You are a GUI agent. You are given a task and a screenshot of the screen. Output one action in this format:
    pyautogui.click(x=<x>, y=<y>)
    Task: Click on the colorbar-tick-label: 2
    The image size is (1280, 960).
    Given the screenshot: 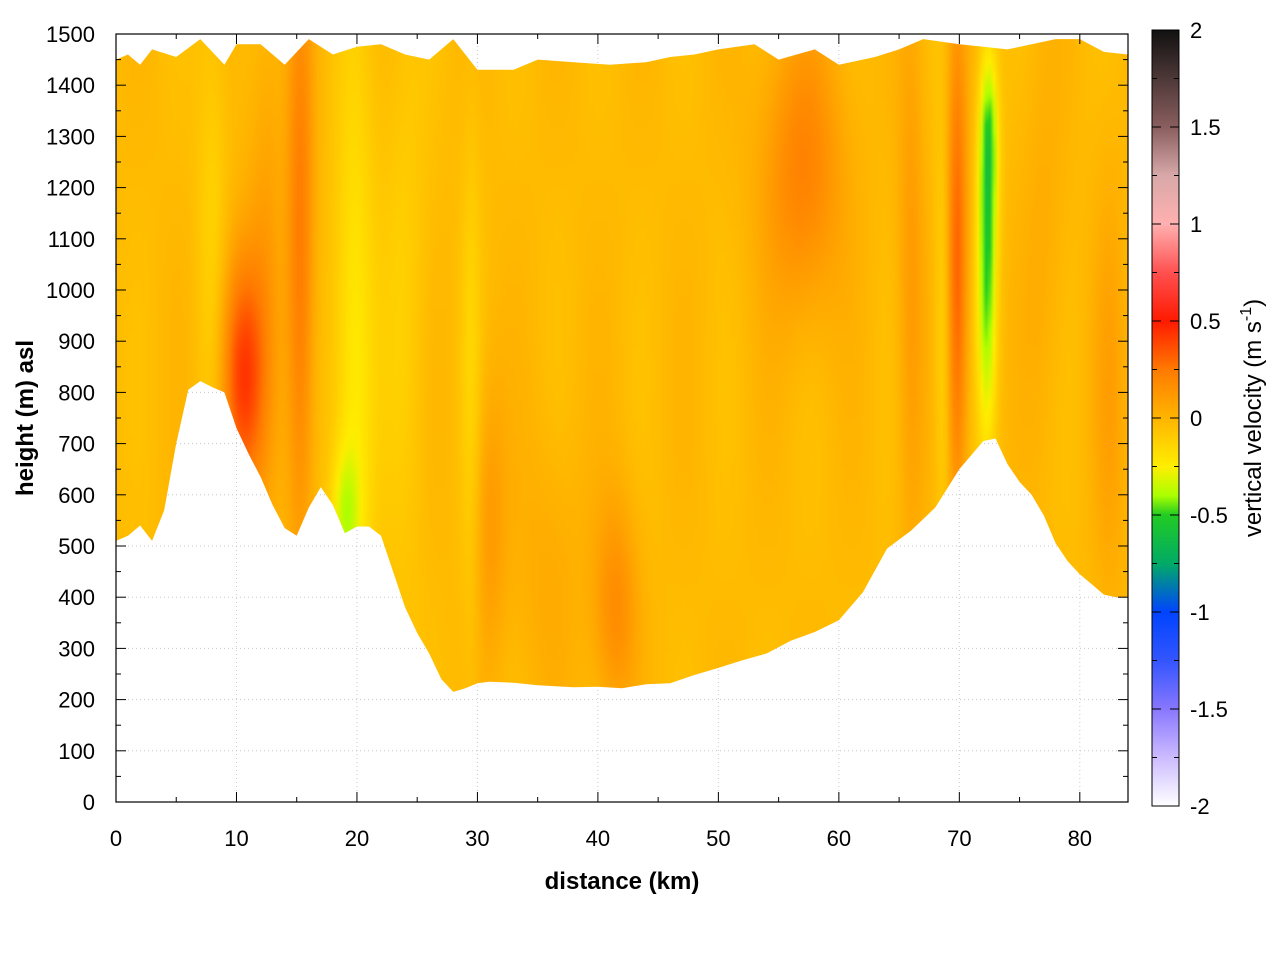 What is the action you would take?
    pyautogui.click(x=1196, y=30)
    